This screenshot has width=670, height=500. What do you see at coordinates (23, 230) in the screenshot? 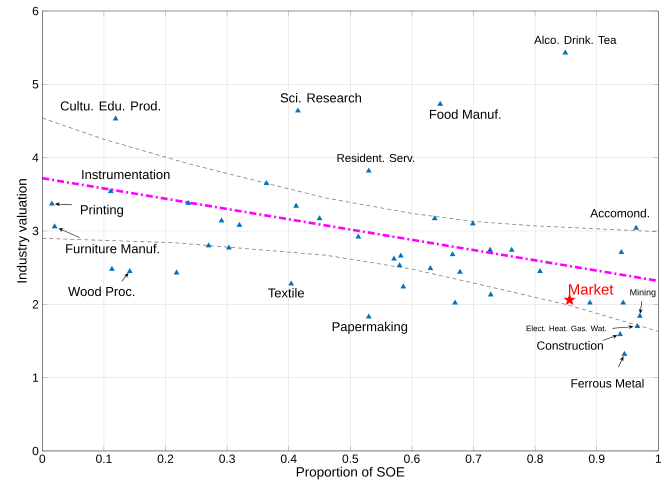
I see `y-axis-title: Industry valuation` at bounding box center [23, 230].